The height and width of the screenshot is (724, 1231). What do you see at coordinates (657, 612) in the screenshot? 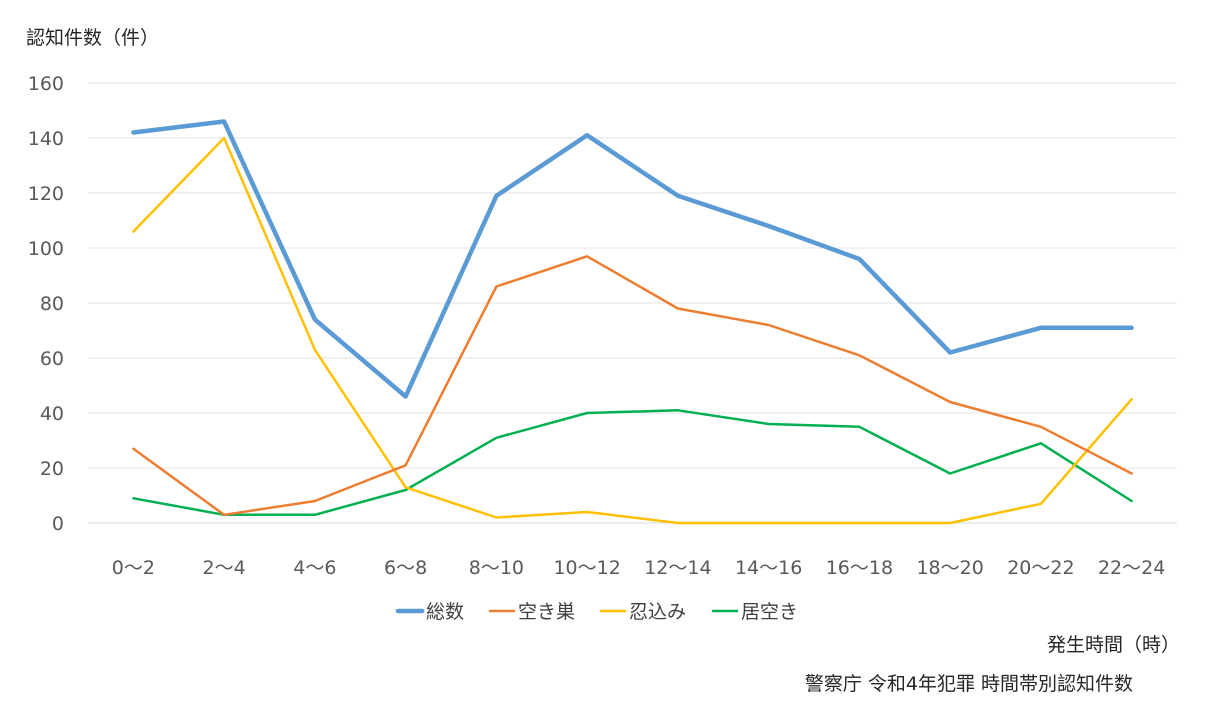
I see `legend-label: 忍込み` at bounding box center [657, 612].